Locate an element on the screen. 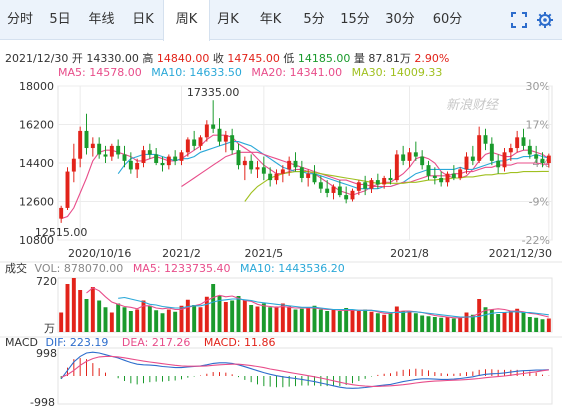  volume-frame is located at coordinates (305, 305).